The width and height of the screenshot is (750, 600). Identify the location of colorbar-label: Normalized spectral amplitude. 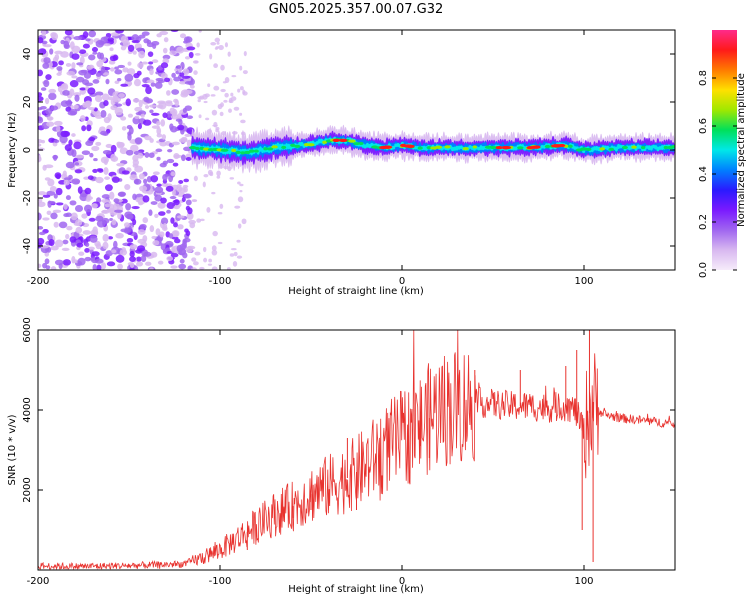
(741, 150).